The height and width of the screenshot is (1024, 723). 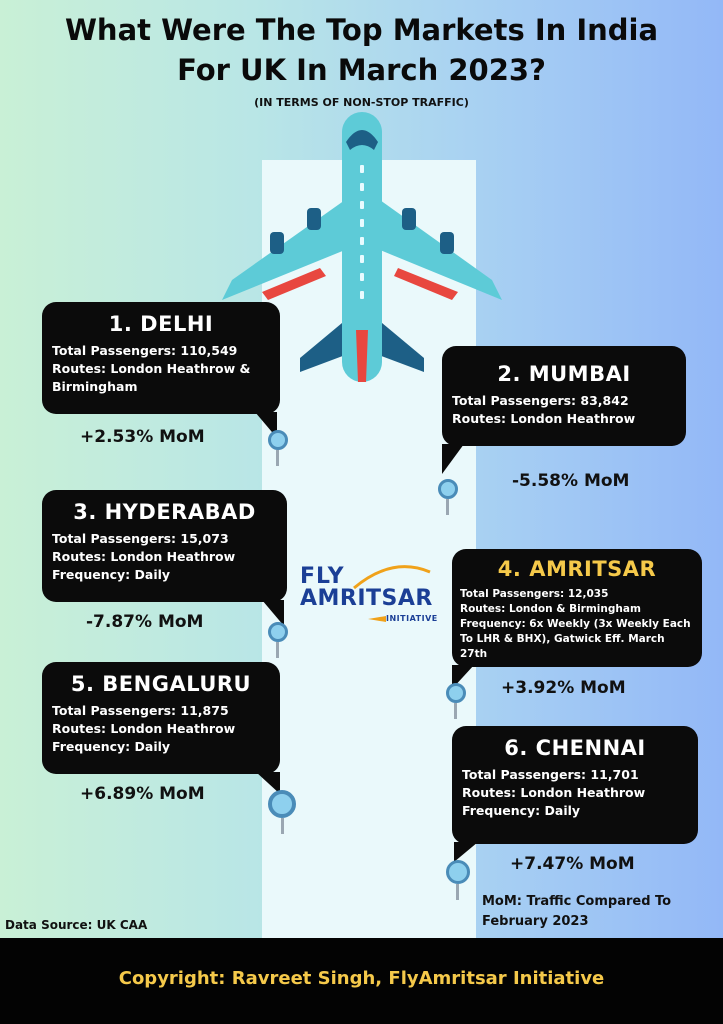 What do you see at coordinates (571, 481) in the screenshot?
I see `market-mom: -5.58% MoM` at bounding box center [571, 481].